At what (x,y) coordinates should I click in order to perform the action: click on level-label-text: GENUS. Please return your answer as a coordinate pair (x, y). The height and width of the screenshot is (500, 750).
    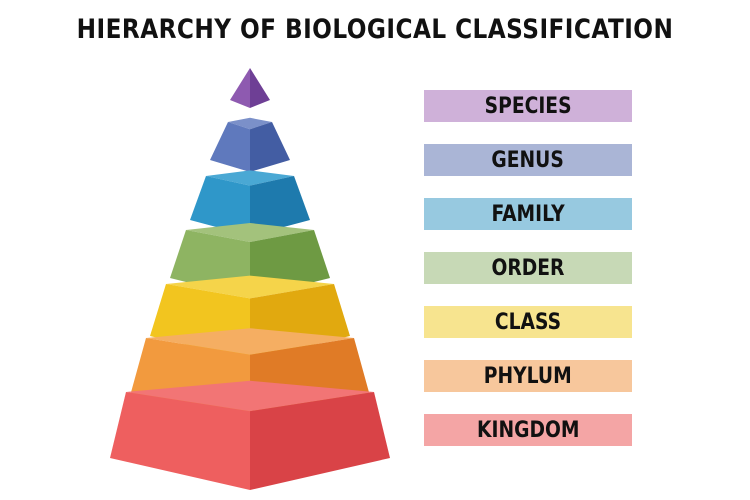
    Looking at the image, I should click on (528, 160).